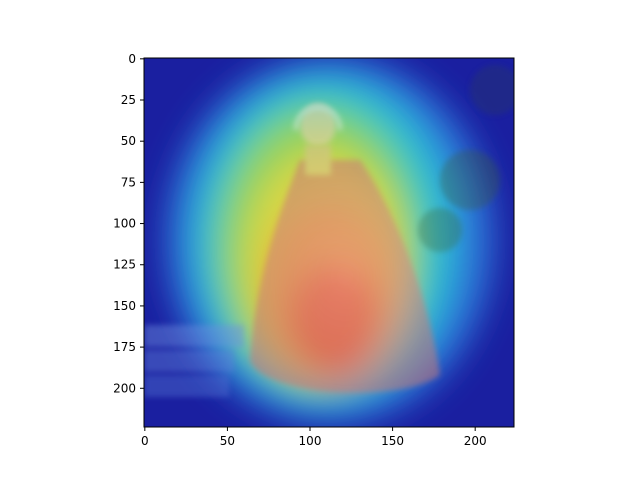  I want to click on x-axis: 0 50 100 150 200, so click(314, 437).